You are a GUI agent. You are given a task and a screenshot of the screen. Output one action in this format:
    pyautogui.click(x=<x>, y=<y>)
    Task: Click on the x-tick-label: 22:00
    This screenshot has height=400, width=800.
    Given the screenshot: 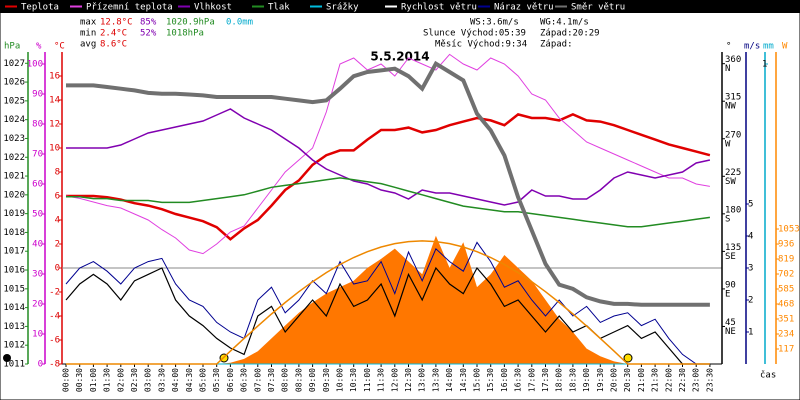 What is the action you would take?
    pyautogui.click(x=668, y=380)
    